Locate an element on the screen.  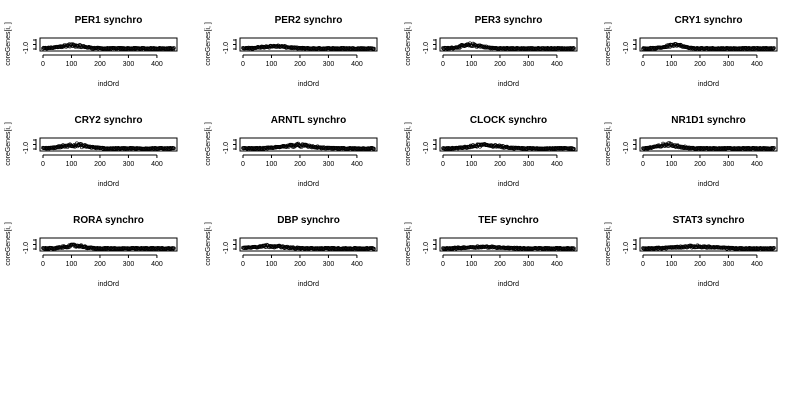
chart-title: STAT3 synchro is located at coordinates (709, 220).